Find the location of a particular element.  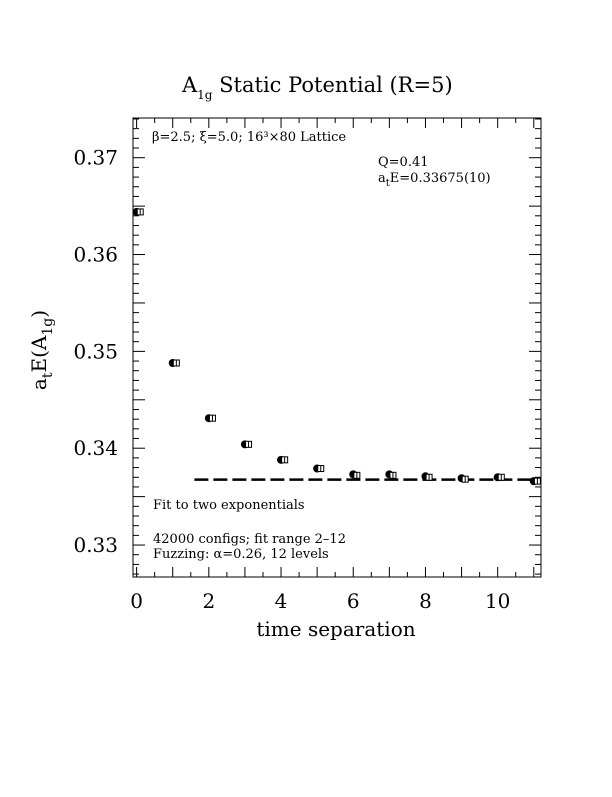

chart-title: A1g Static Potential (R=5) is located at coordinates (317, 87).